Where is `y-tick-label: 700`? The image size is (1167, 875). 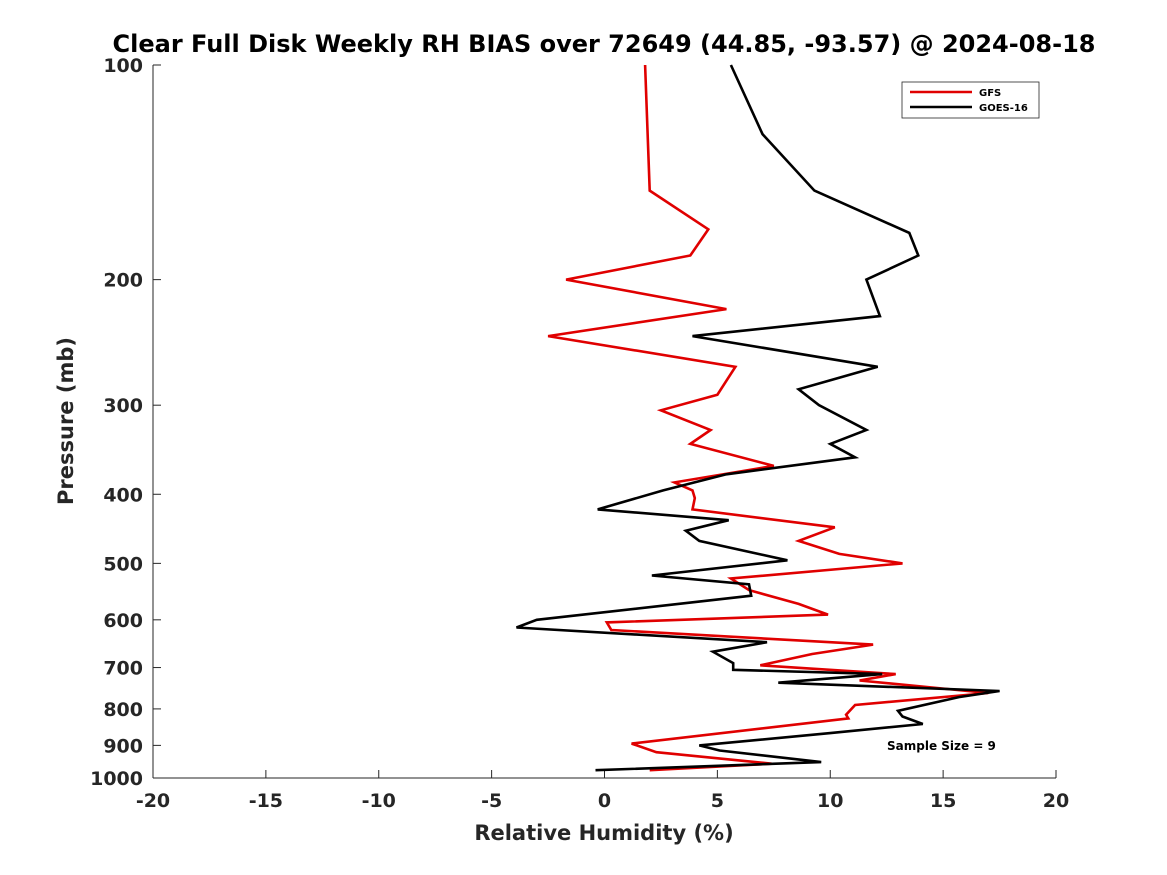 y-tick-label: 700 is located at coordinates (123, 669).